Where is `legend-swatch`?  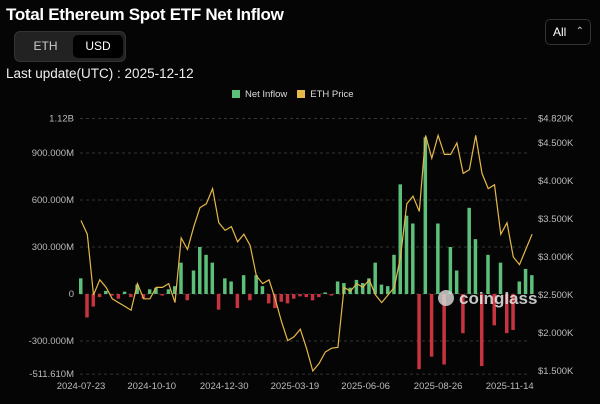 legend-swatch is located at coordinates (236, 94).